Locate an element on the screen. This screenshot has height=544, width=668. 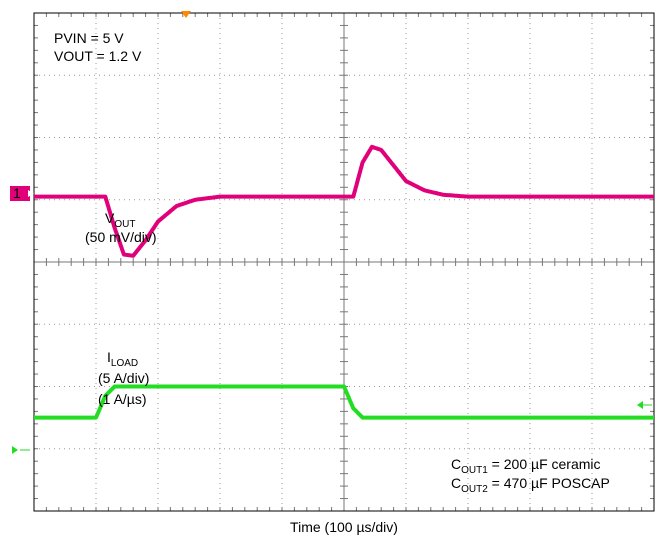
channel-1-marker: 1 is located at coordinates (22, 193).